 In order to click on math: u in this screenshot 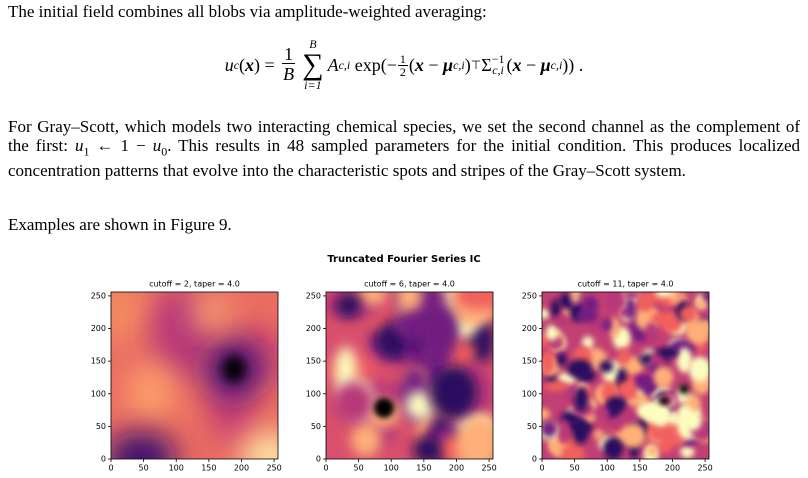, I will do `click(157, 145)`.